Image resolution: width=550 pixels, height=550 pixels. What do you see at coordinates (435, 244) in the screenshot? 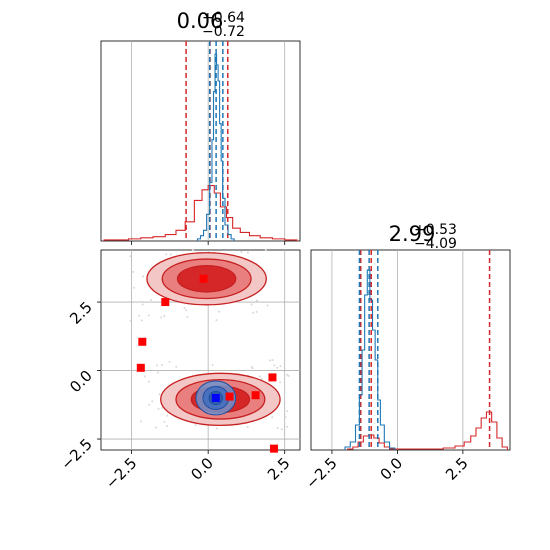
I see `right-title-lower: −4.09` at bounding box center [435, 244].